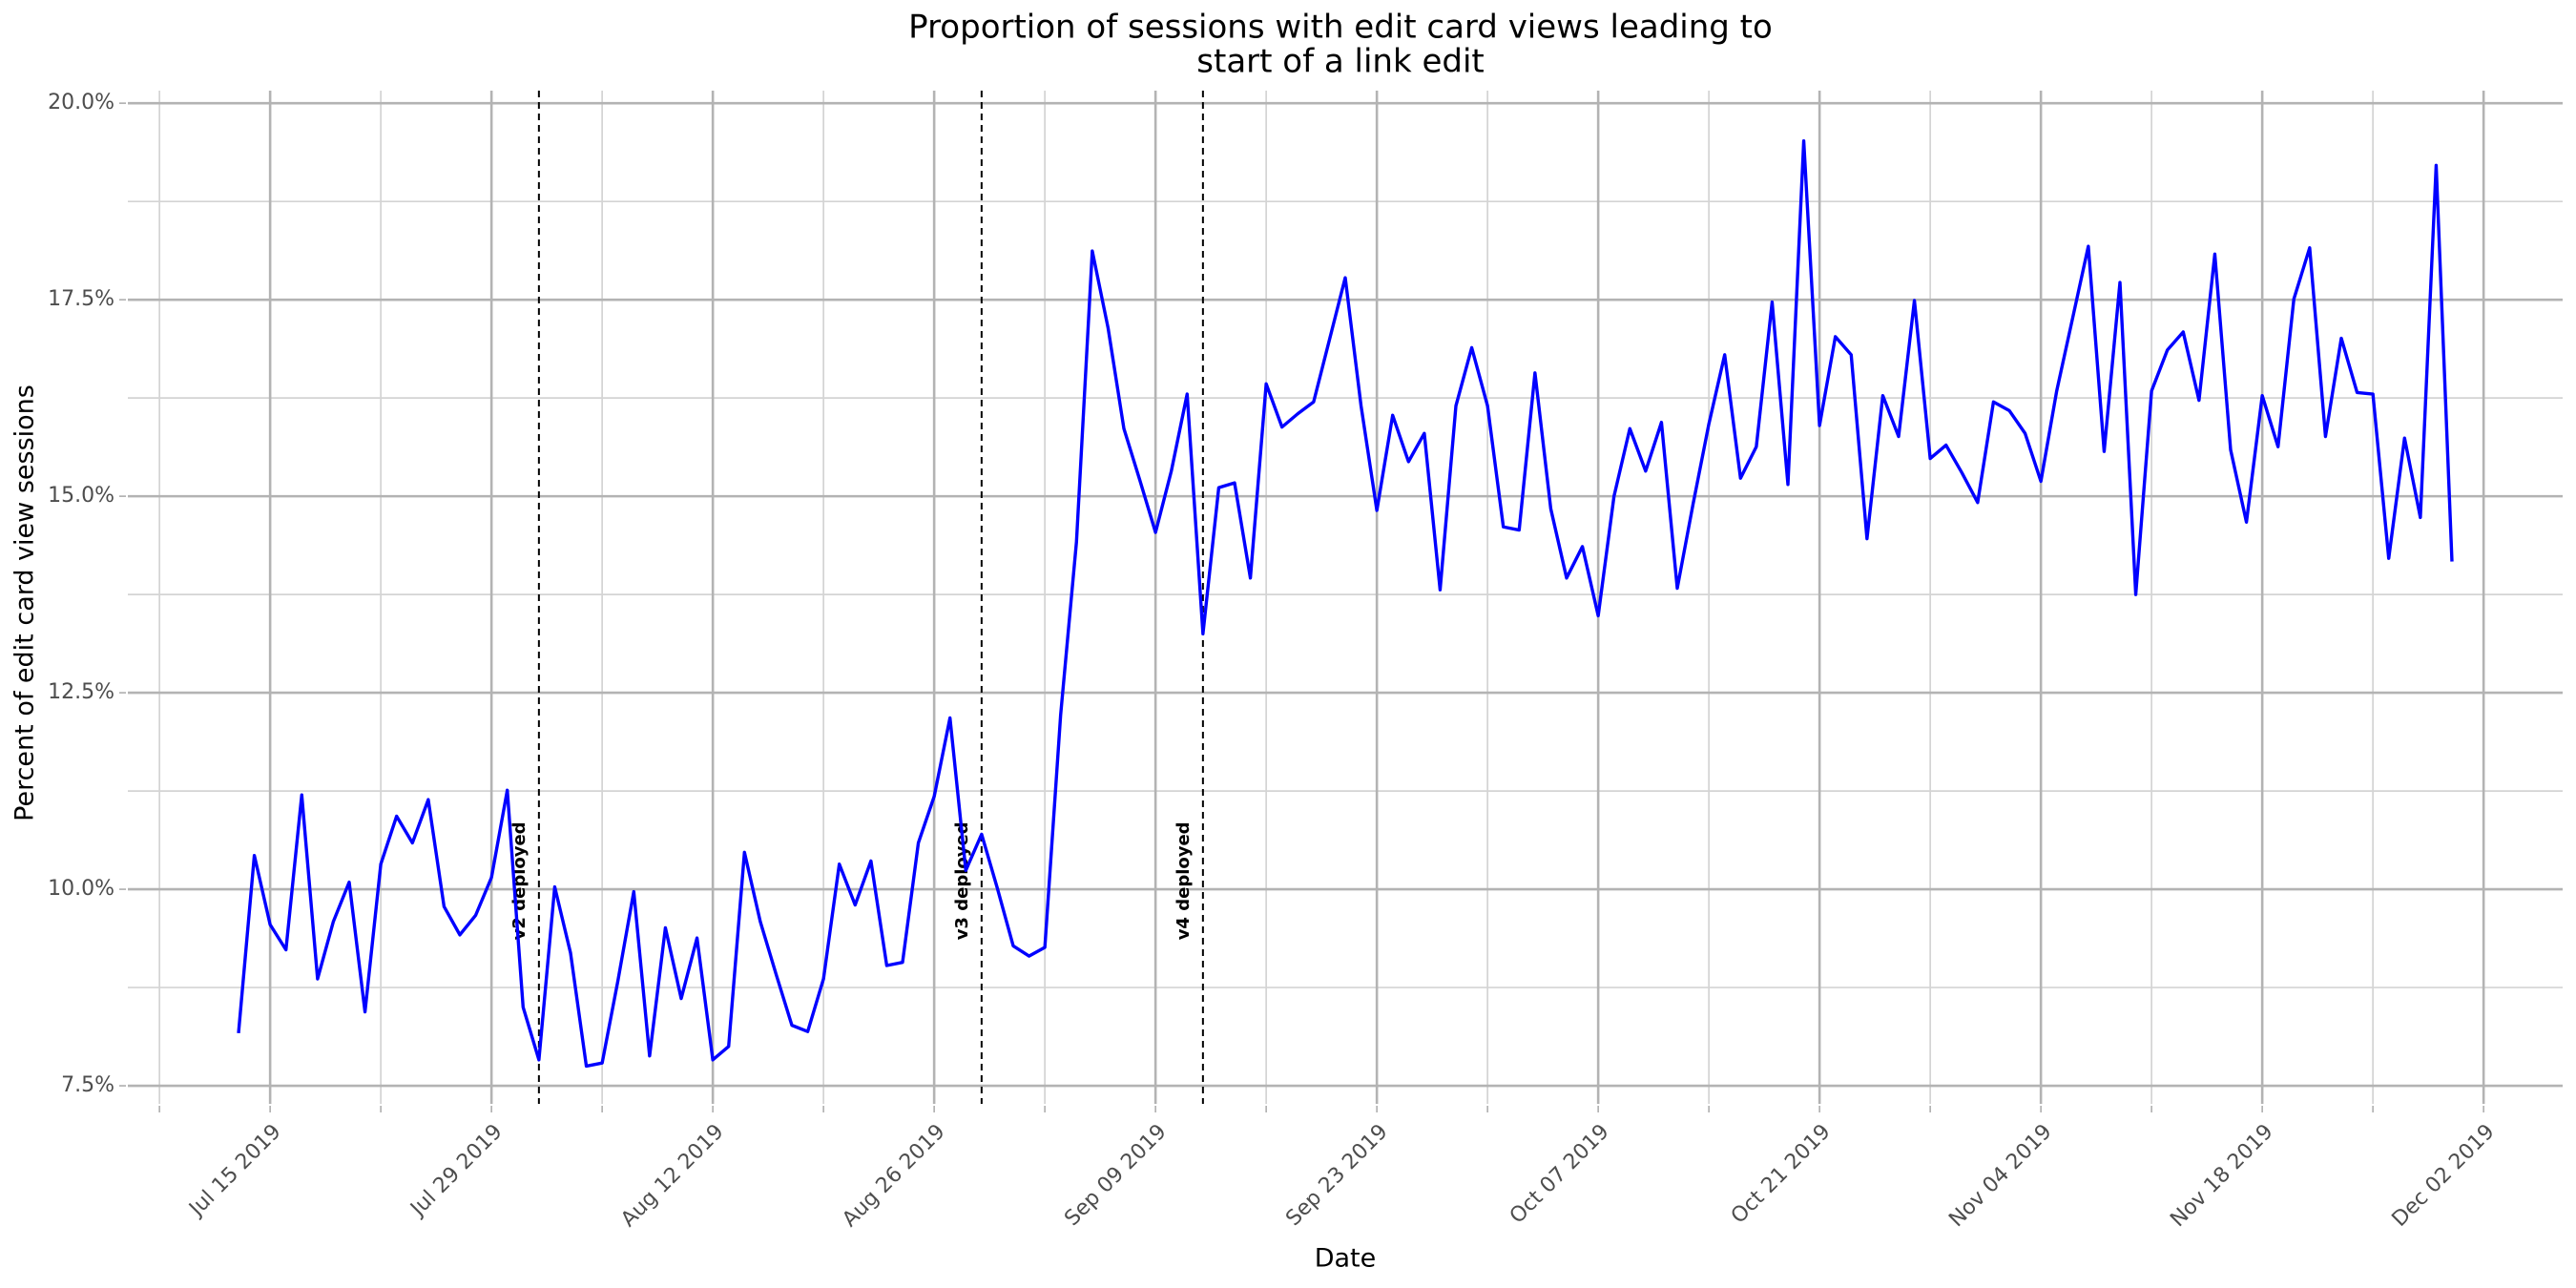  Describe the element at coordinates (962, 880) in the screenshot. I see `annotation-label: v3 deployed` at that location.